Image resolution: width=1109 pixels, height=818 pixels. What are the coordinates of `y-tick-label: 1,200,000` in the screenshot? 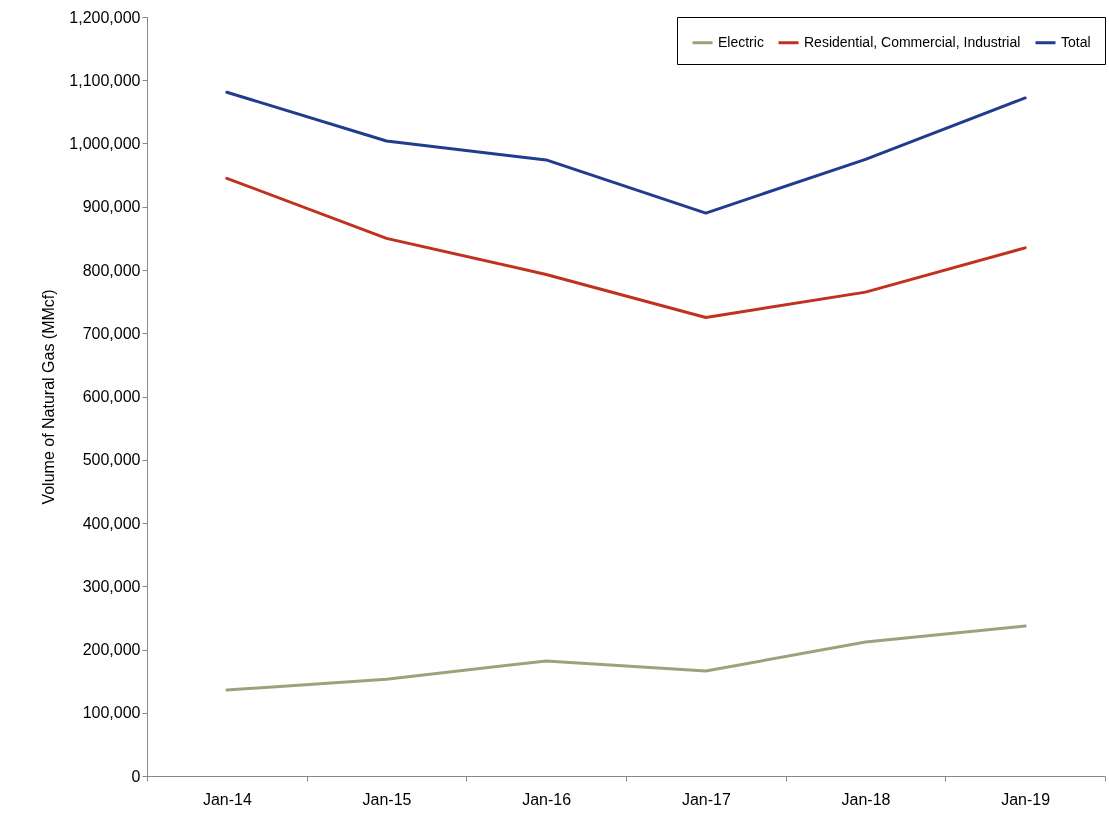 It's located at (105, 17).